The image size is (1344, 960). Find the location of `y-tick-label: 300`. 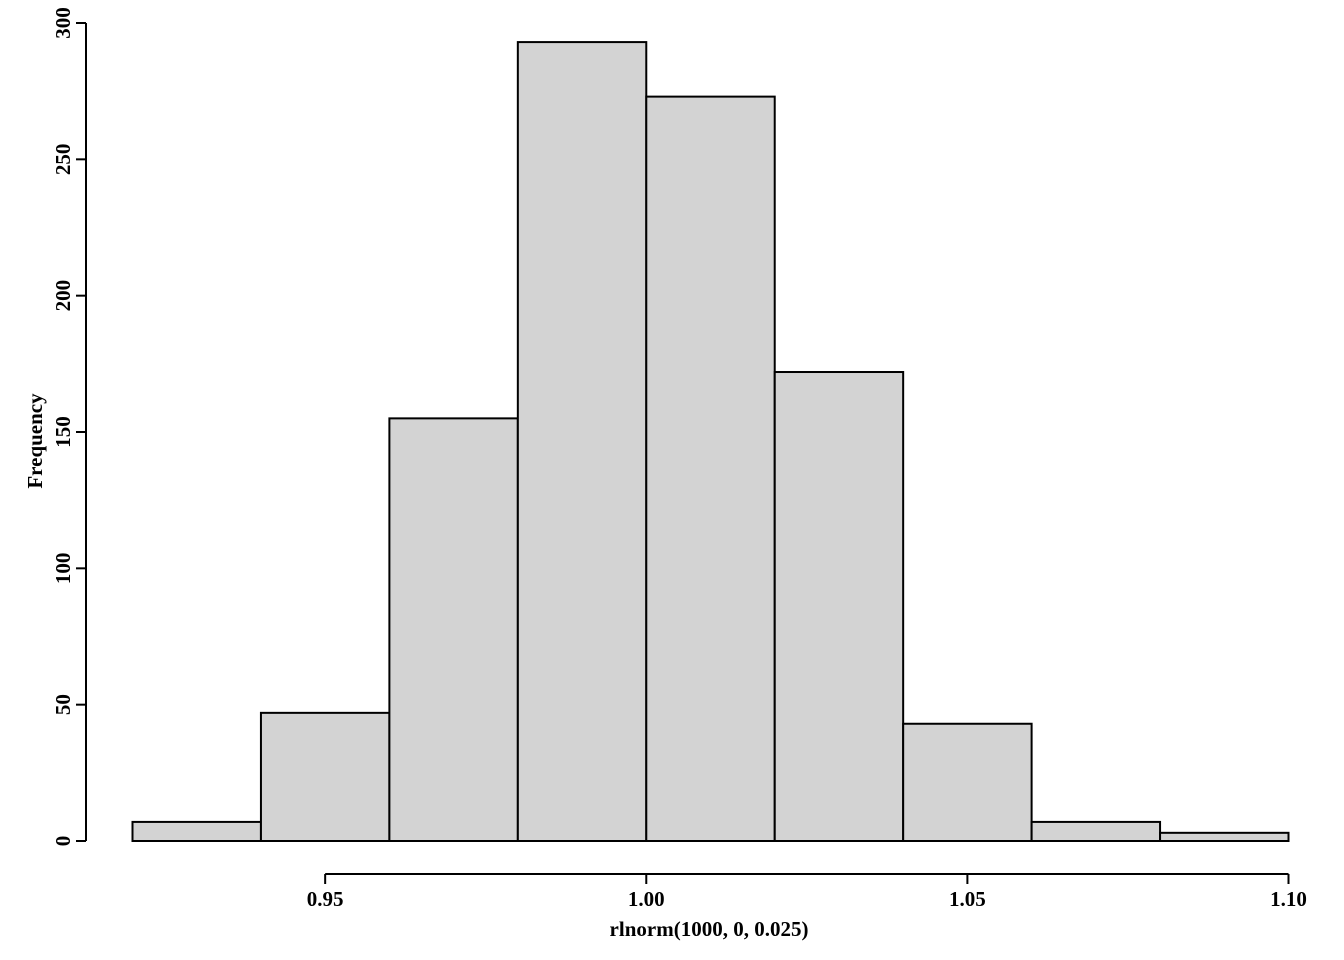

y-tick-label: 300 is located at coordinates (63, 23).